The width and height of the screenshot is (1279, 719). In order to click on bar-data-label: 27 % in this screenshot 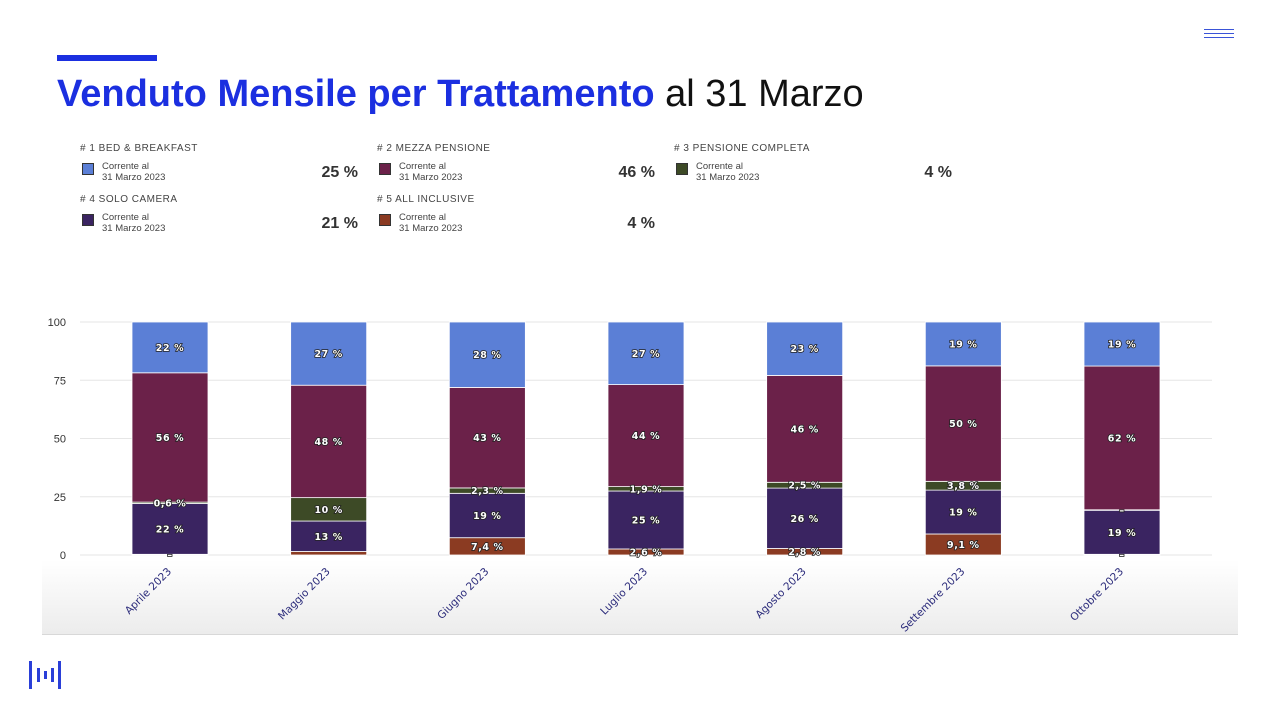, I will do `click(328, 354)`.